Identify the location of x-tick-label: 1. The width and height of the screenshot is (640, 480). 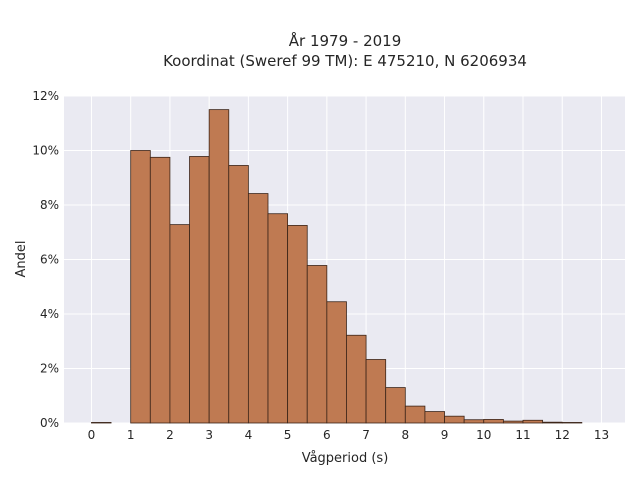
(131, 435).